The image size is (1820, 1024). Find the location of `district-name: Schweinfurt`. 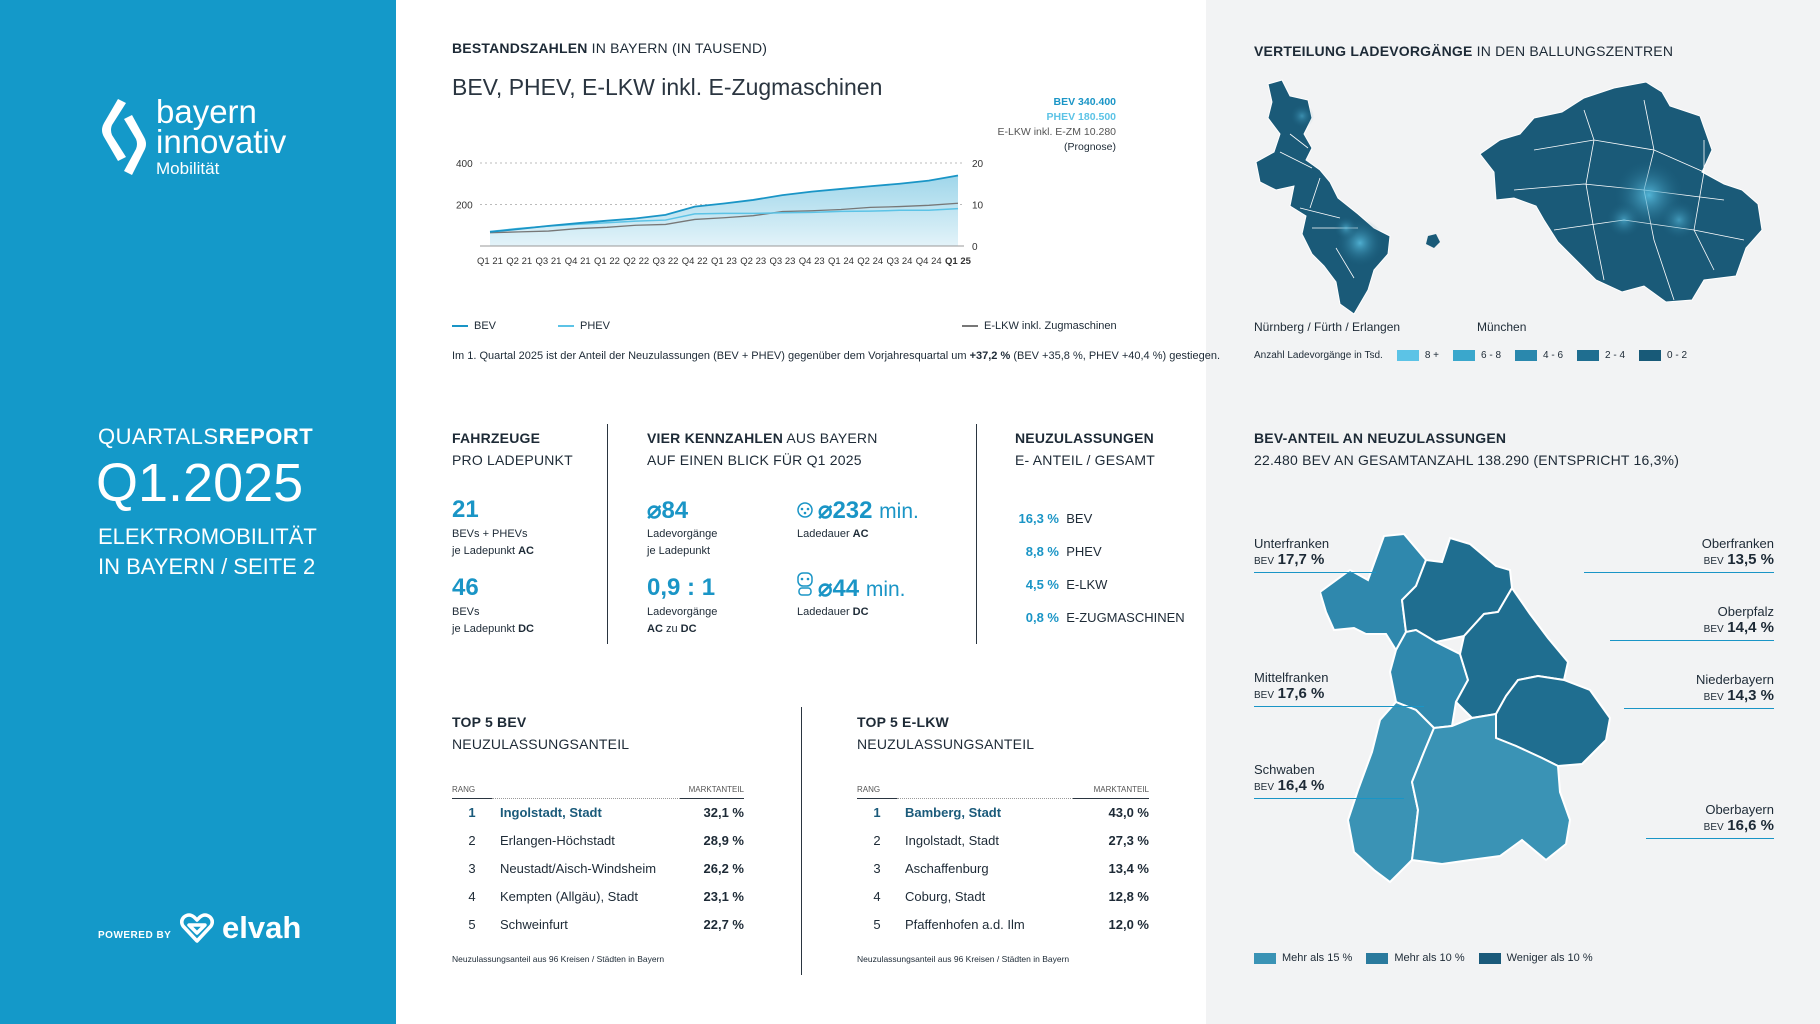

district-name: Schweinfurt is located at coordinates (534, 924).